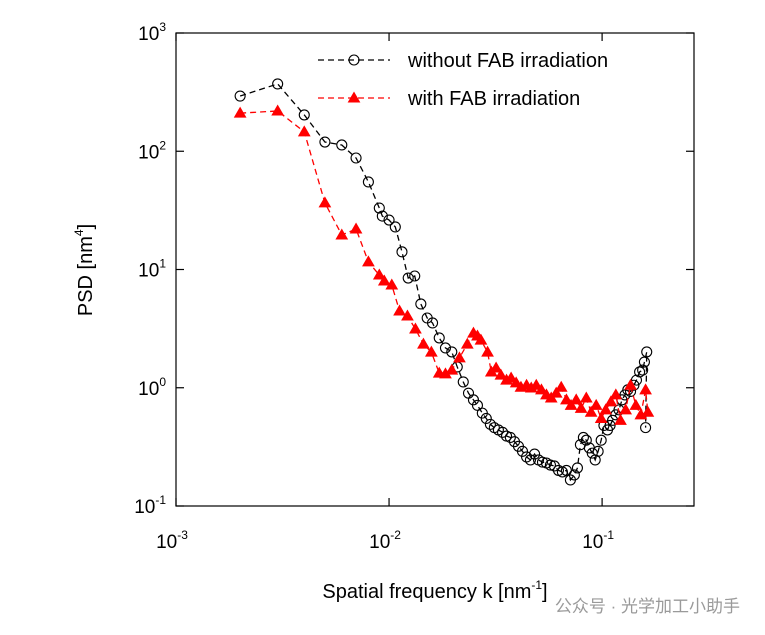 The width and height of the screenshot is (765, 635). I want to click on x-axis-title-part: ], so click(545, 592).